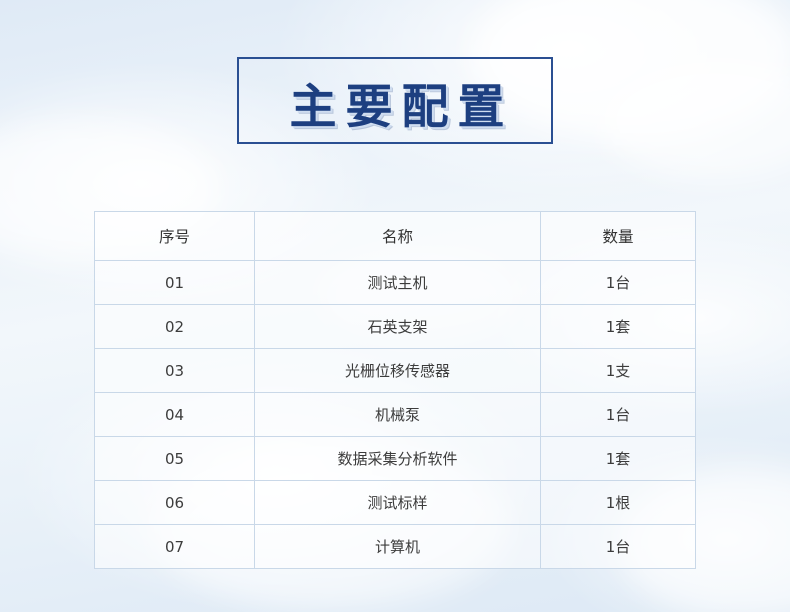  I want to click on table-row: 03 光栅位移传感器 1支, so click(395, 370).